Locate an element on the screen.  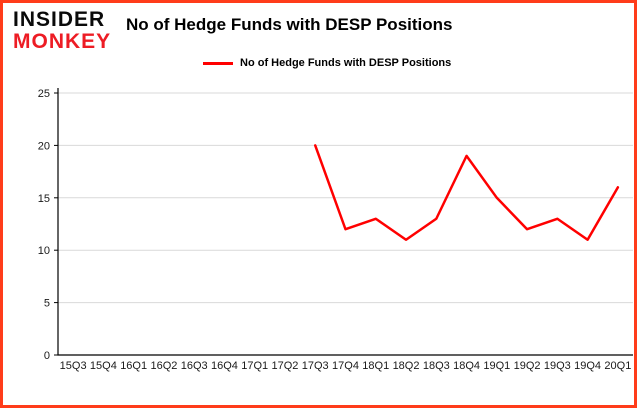
x-axis-label: 16Q1 is located at coordinates (133, 366).